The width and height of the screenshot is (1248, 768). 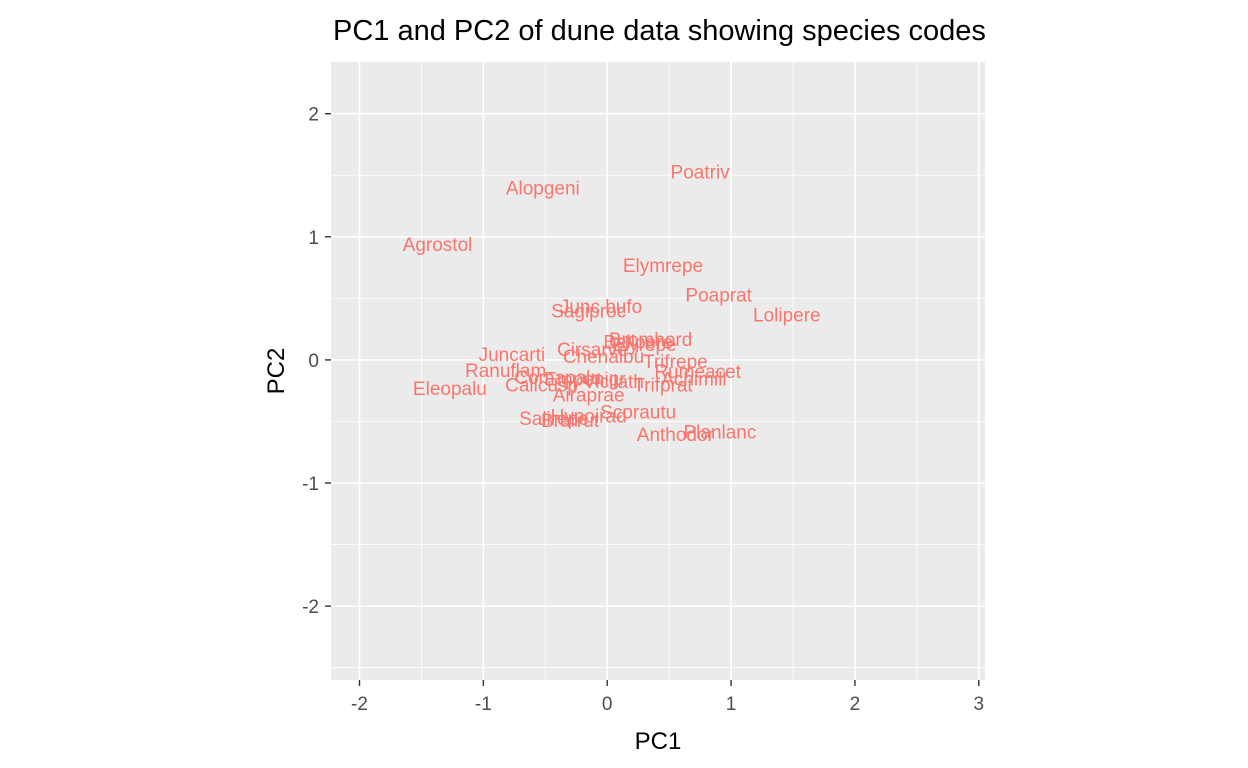 What do you see at coordinates (644, 345) in the screenshot?
I see `species-label: Elyrepe` at bounding box center [644, 345].